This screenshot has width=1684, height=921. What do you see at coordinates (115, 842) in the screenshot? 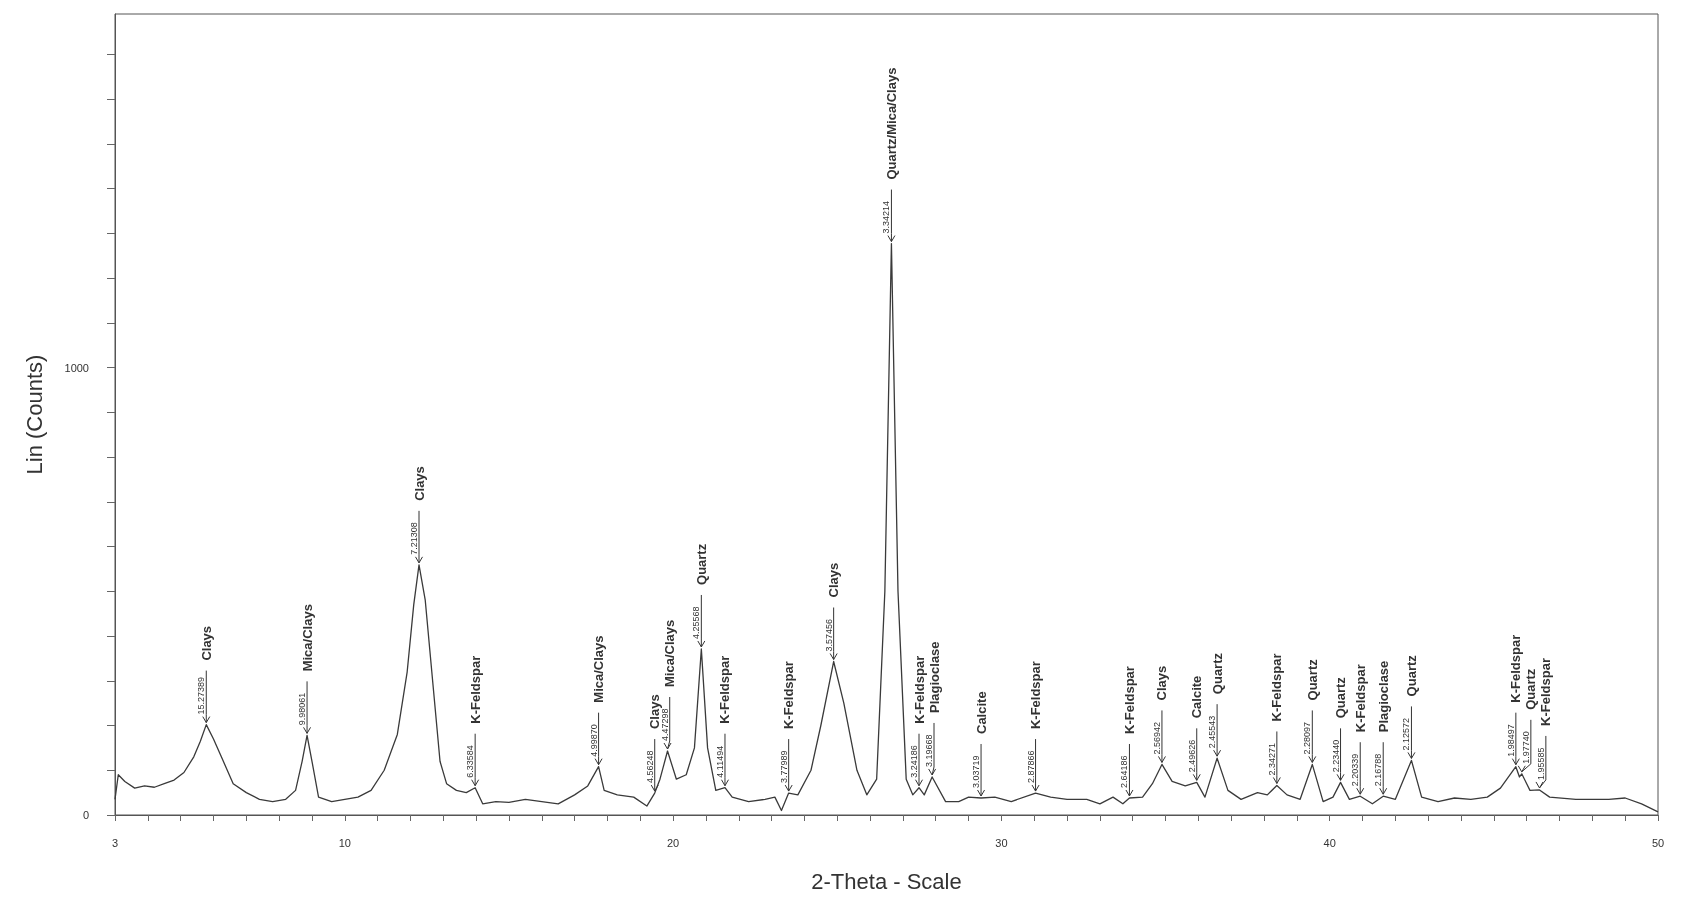
I see `x-tick-label: 3` at bounding box center [115, 842].